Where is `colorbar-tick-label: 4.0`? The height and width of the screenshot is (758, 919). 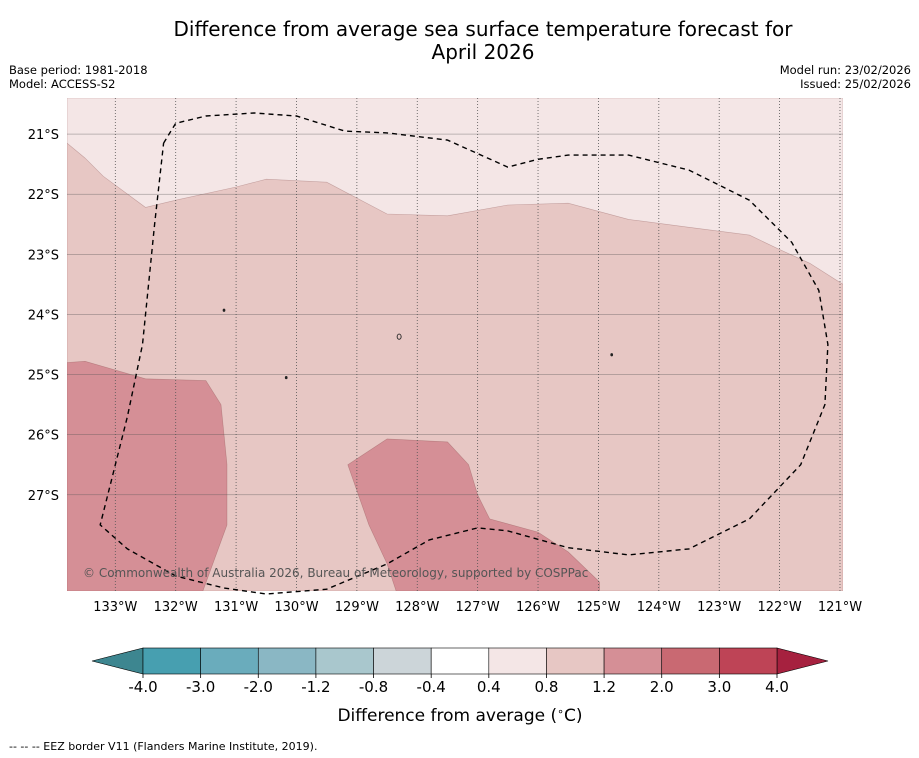
colorbar-tick-label: 4.0 is located at coordinates (777, 687).